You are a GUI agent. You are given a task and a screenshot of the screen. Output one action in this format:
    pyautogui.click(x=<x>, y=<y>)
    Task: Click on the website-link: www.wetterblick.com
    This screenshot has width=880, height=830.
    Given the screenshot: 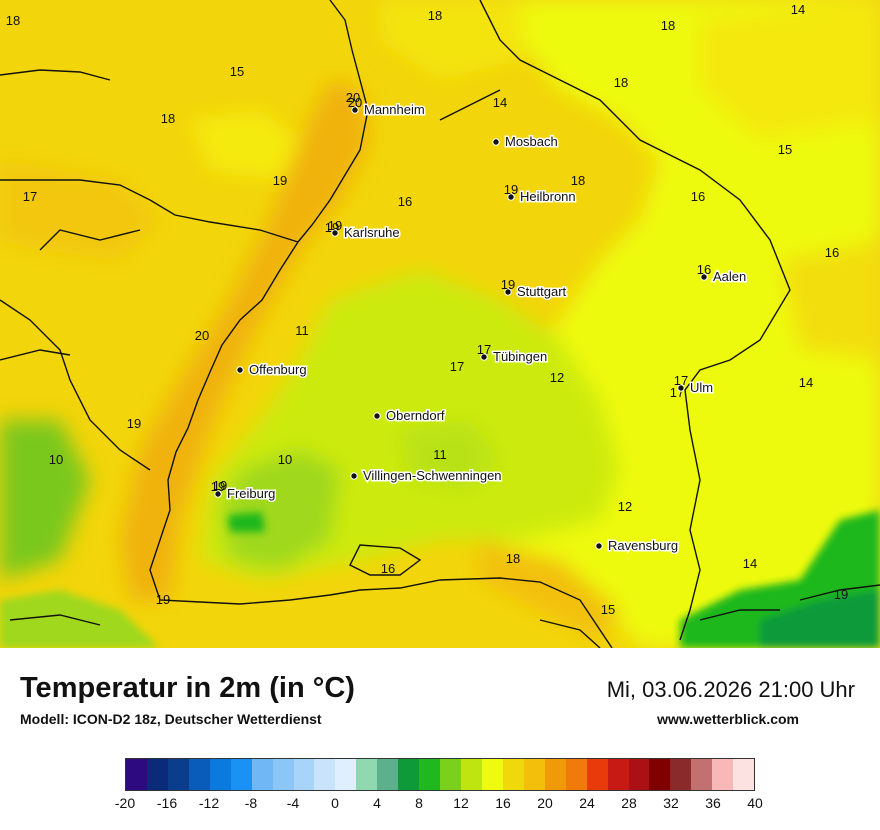 What is the action you would take?
    pyautogui.click(x=728, y=719)
    